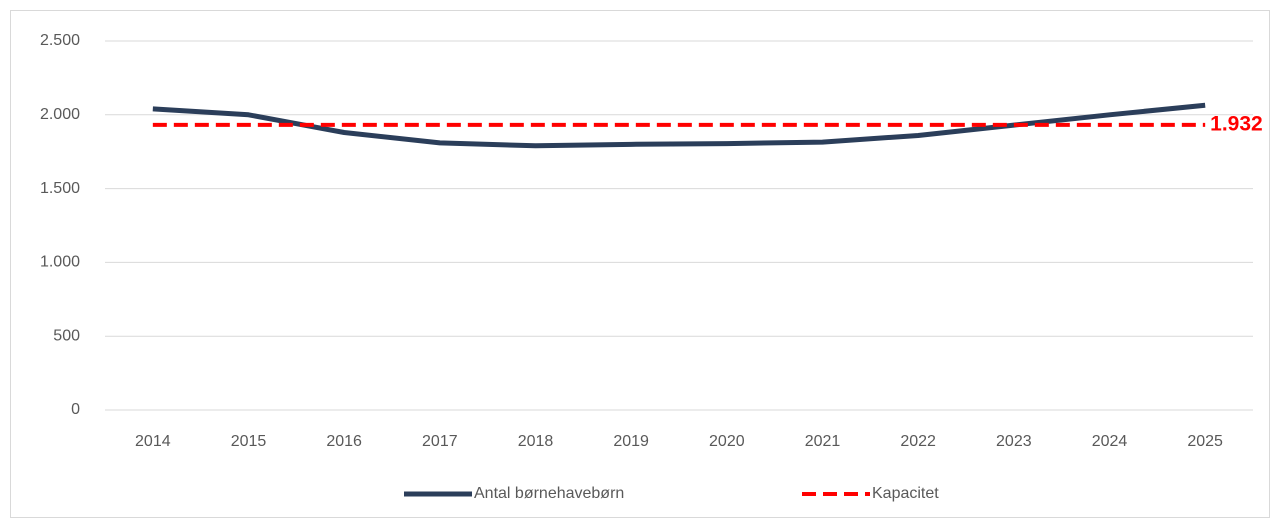  Describe the element at coordinates (549, 493) in the screenshot. I see `legend-label: Antal børnehavebørn` at that location.